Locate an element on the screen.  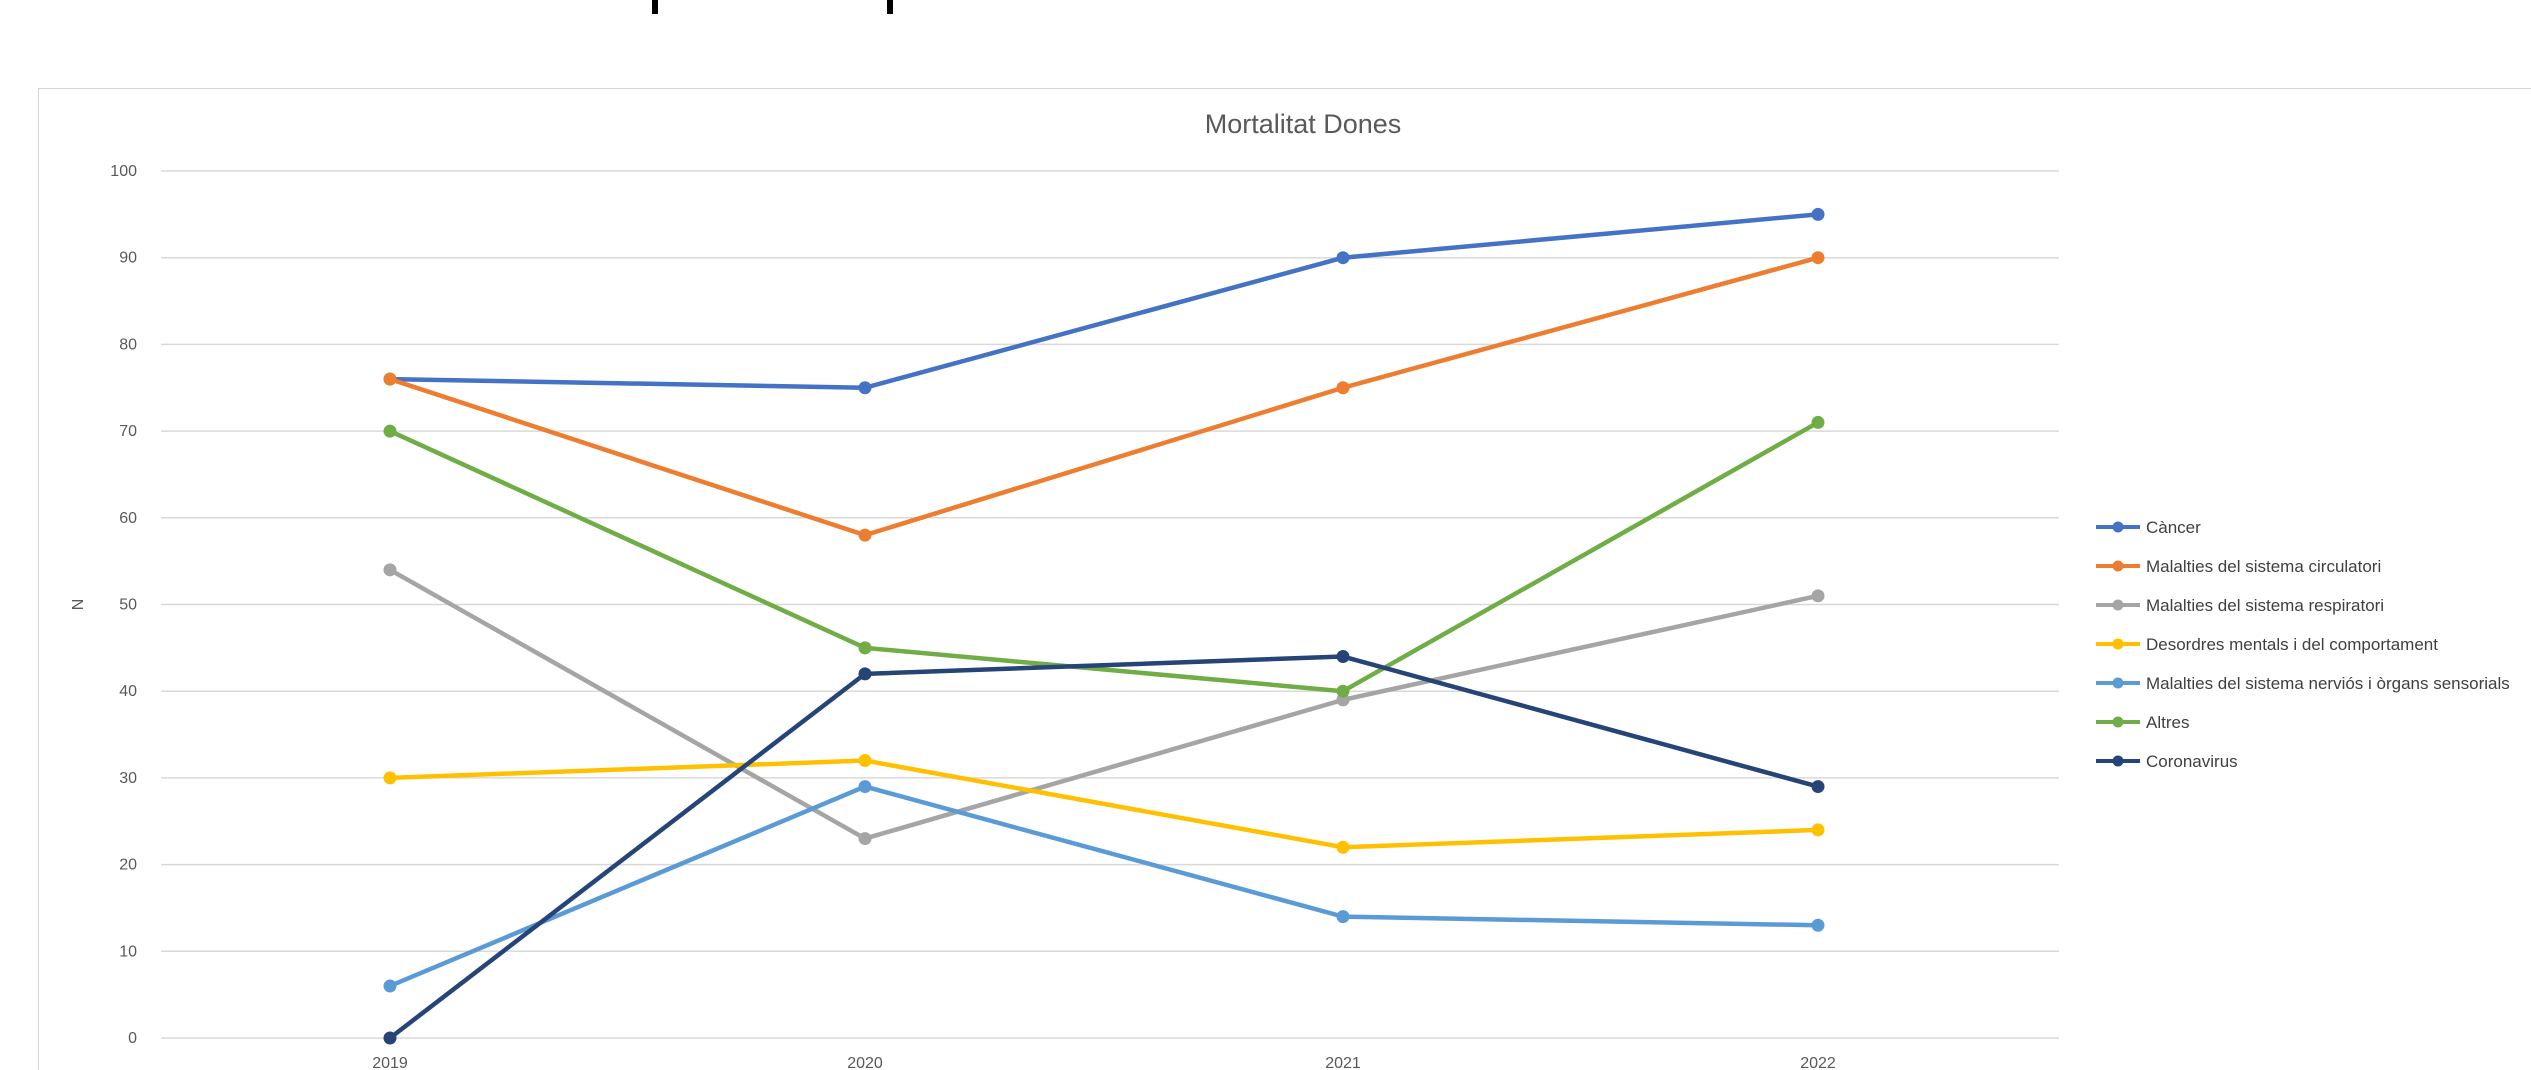
y-tick-label: 20 is located at coordinates (128, 865).